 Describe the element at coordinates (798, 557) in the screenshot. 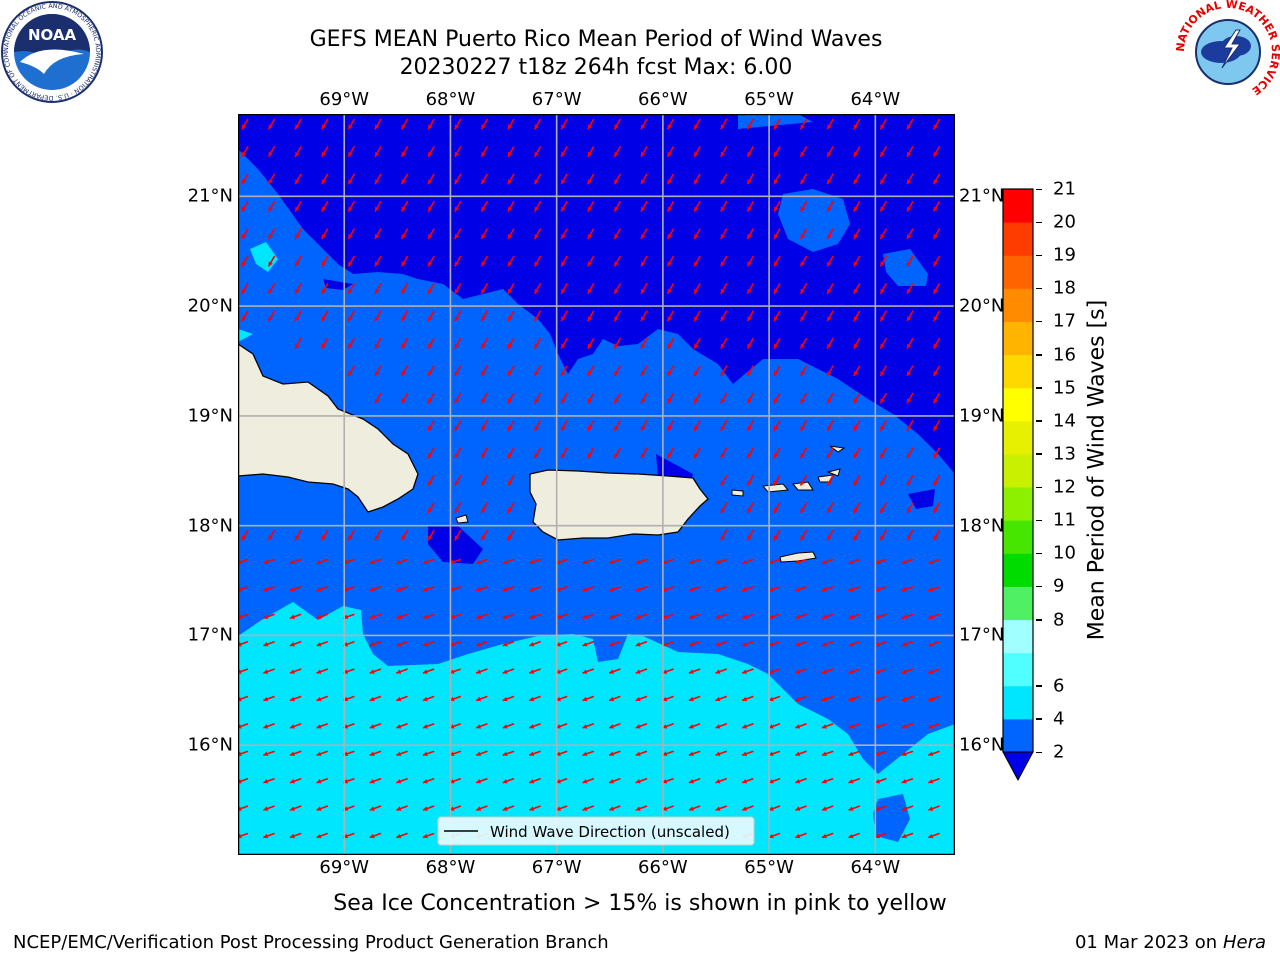

I see `land-st-croix` at that location.